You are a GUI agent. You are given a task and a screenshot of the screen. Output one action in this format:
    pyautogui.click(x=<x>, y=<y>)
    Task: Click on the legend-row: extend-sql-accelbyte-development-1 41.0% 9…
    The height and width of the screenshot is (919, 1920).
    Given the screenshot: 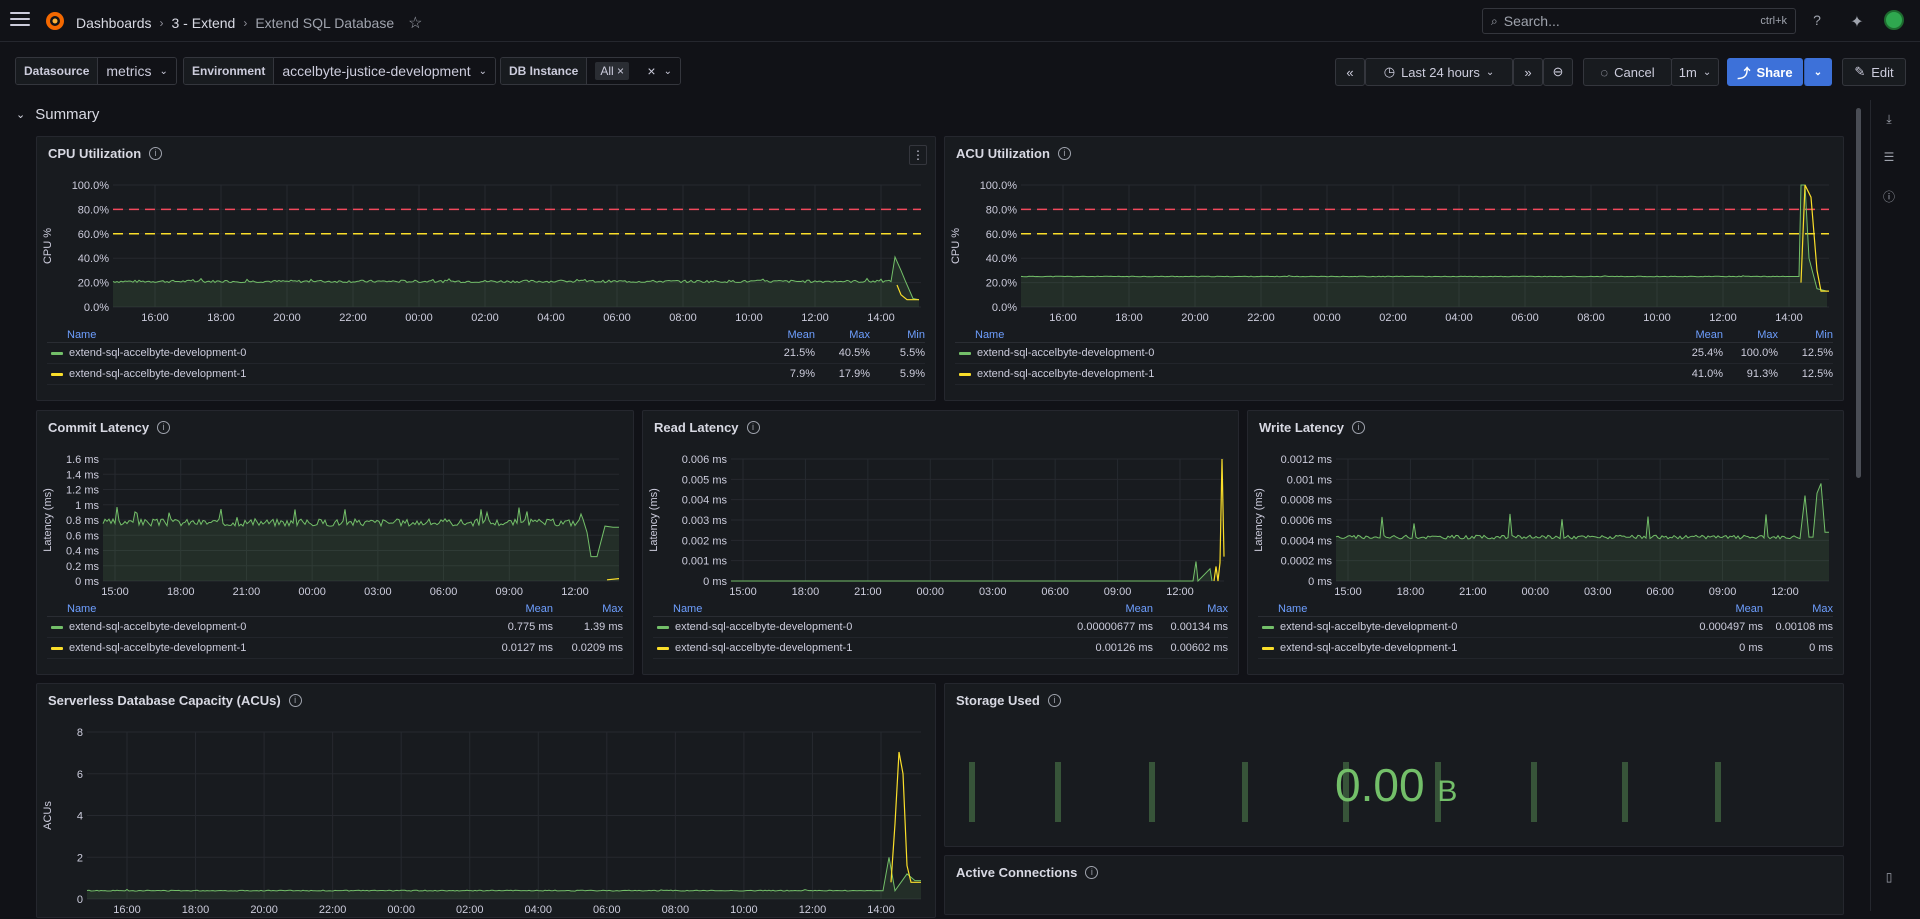 What is the action you would take?
    pyautogui.click(x=1394, y=374)
    